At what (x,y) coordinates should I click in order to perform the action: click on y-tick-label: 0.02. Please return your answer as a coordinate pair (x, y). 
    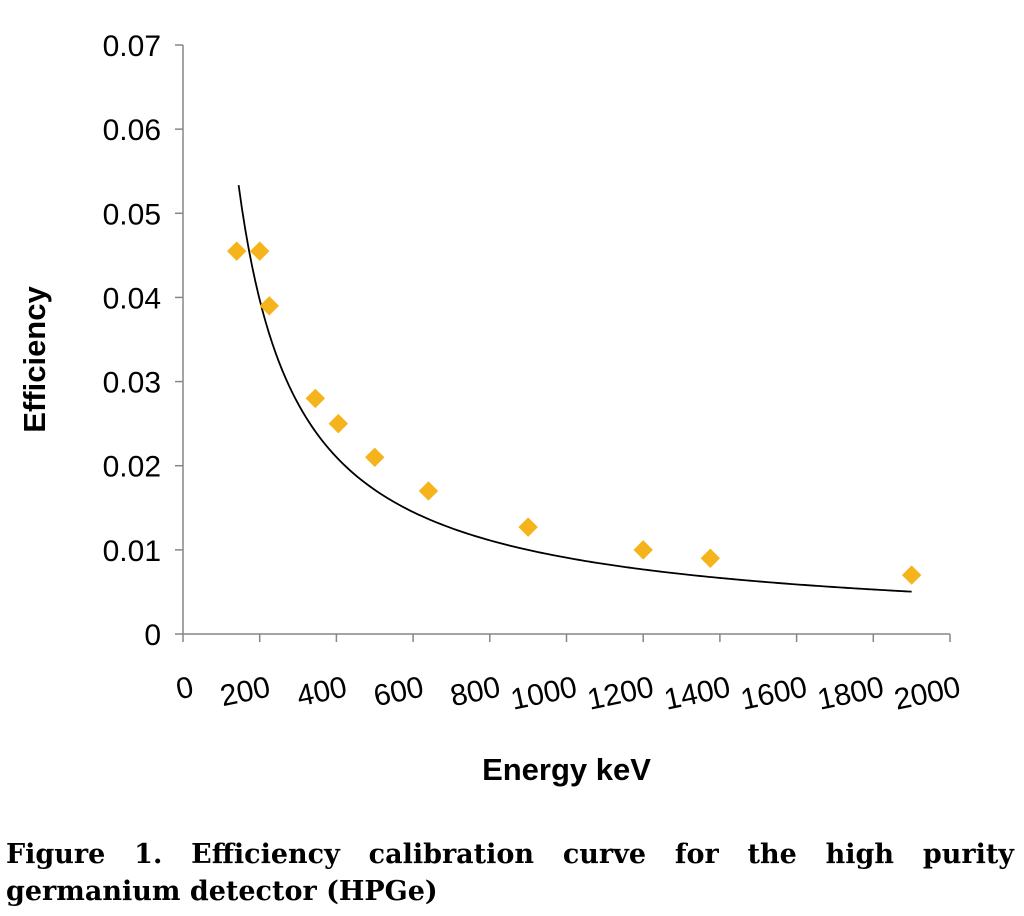
    Looking at the image, I should click on (132, 467).